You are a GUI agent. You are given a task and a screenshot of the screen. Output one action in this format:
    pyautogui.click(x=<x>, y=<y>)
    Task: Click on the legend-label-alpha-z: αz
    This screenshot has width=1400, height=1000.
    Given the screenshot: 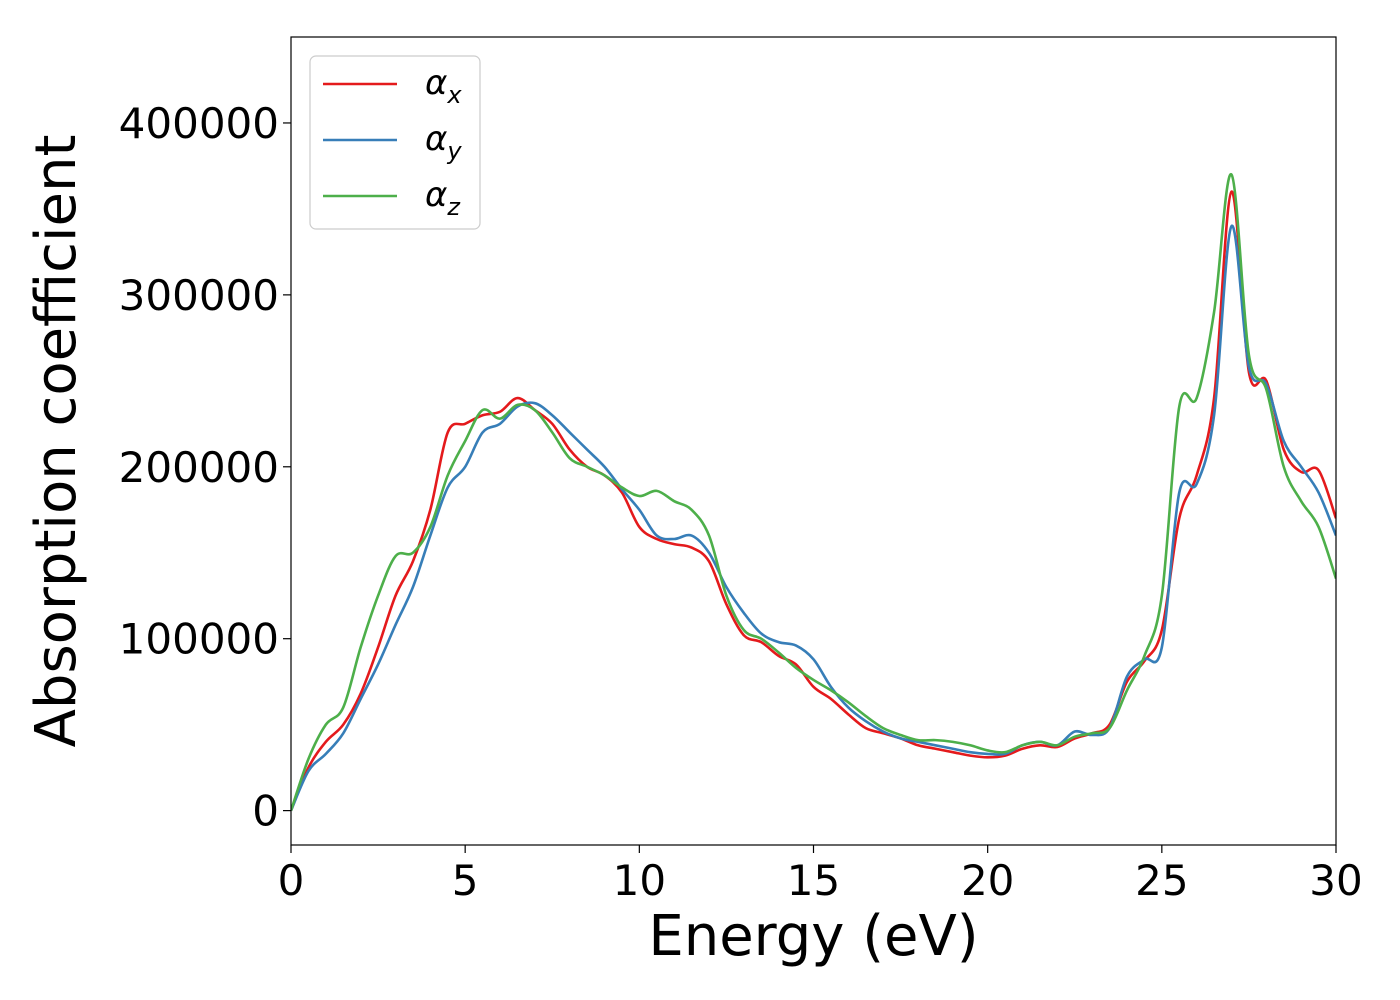 What is the action you would take?
    pyautogui.click(x=443, y=198)
    